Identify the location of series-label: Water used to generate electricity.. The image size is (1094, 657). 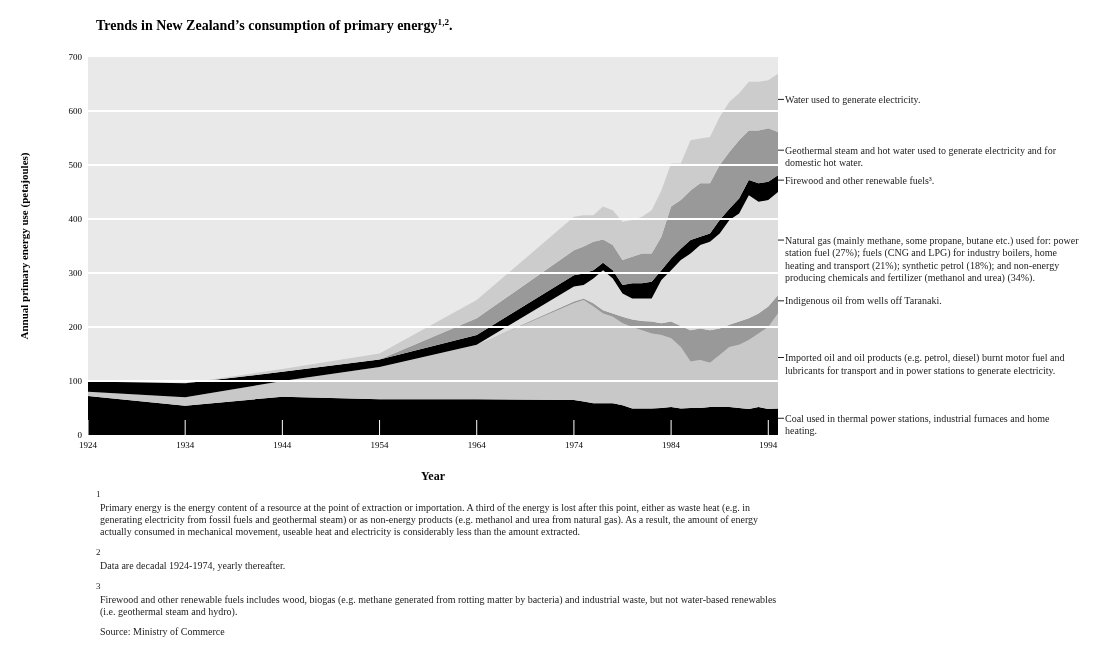
(853, 99).